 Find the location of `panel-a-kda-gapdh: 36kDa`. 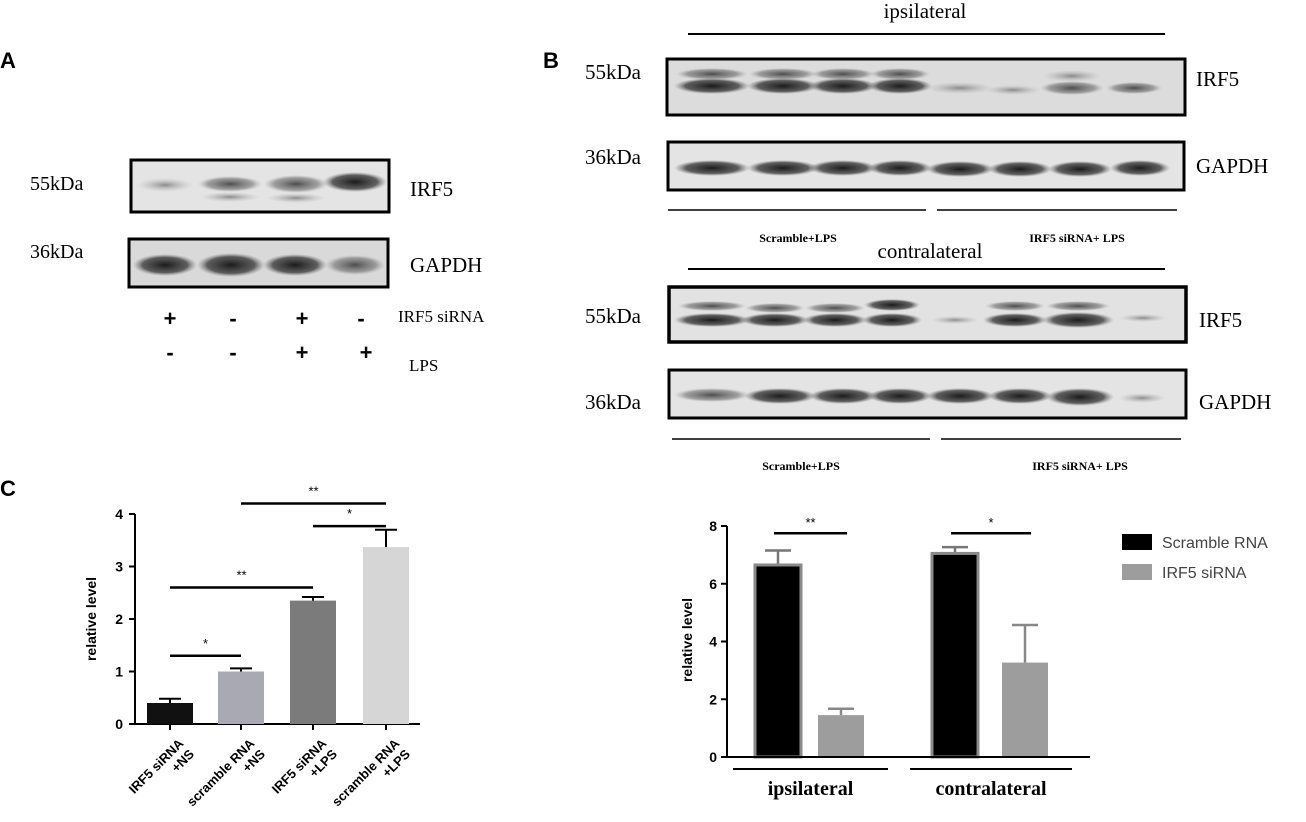

panel-a-kda-gapdh: 36kDa is located at coordinates (56, 252).